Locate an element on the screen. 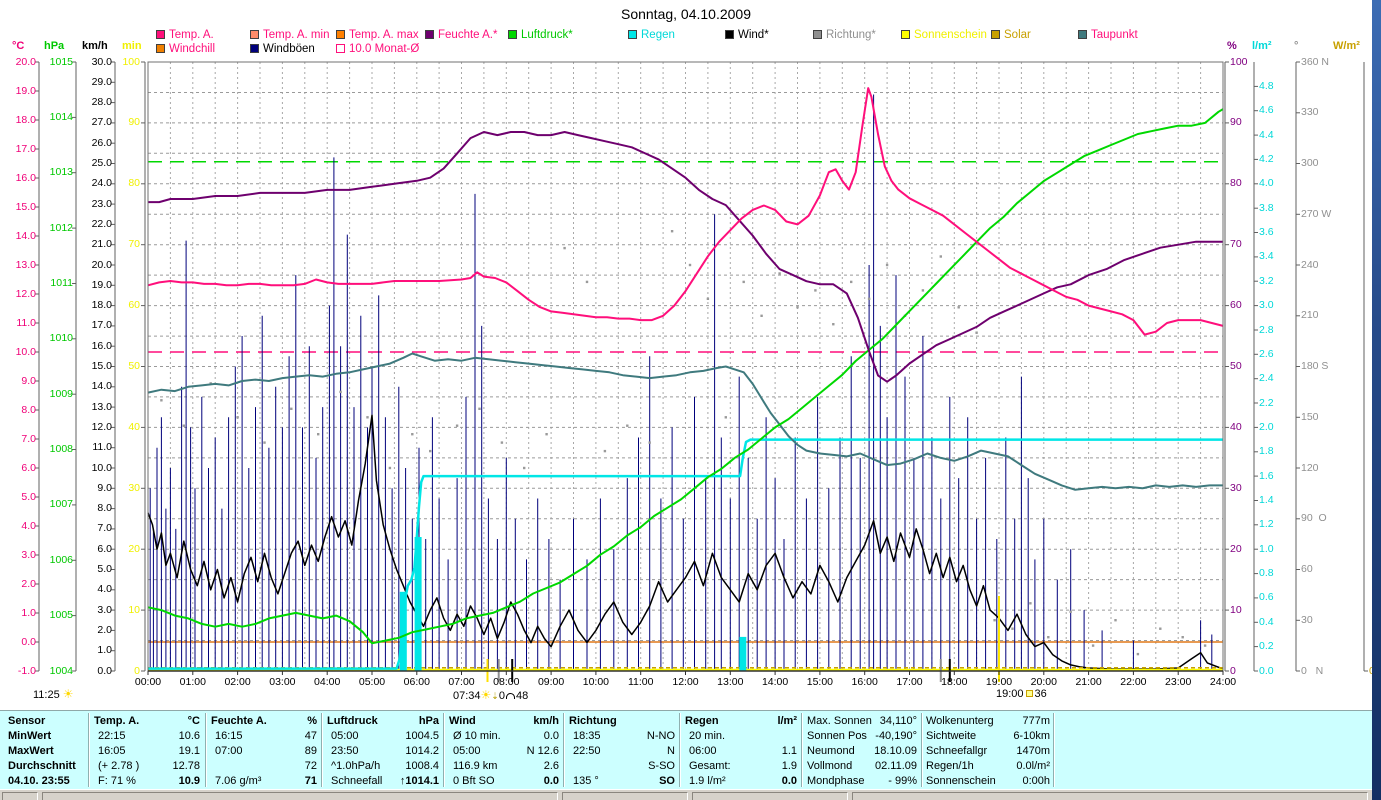  axis-tick-label-lm2: 3.4 is located at coordinates (1266, 256).